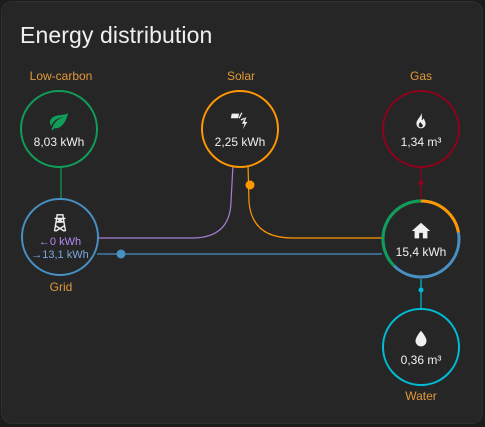  What do you see at coordinates (421, 290) in the screenshot?
I see `flow-dot-water` at bounding box center [421, 290].